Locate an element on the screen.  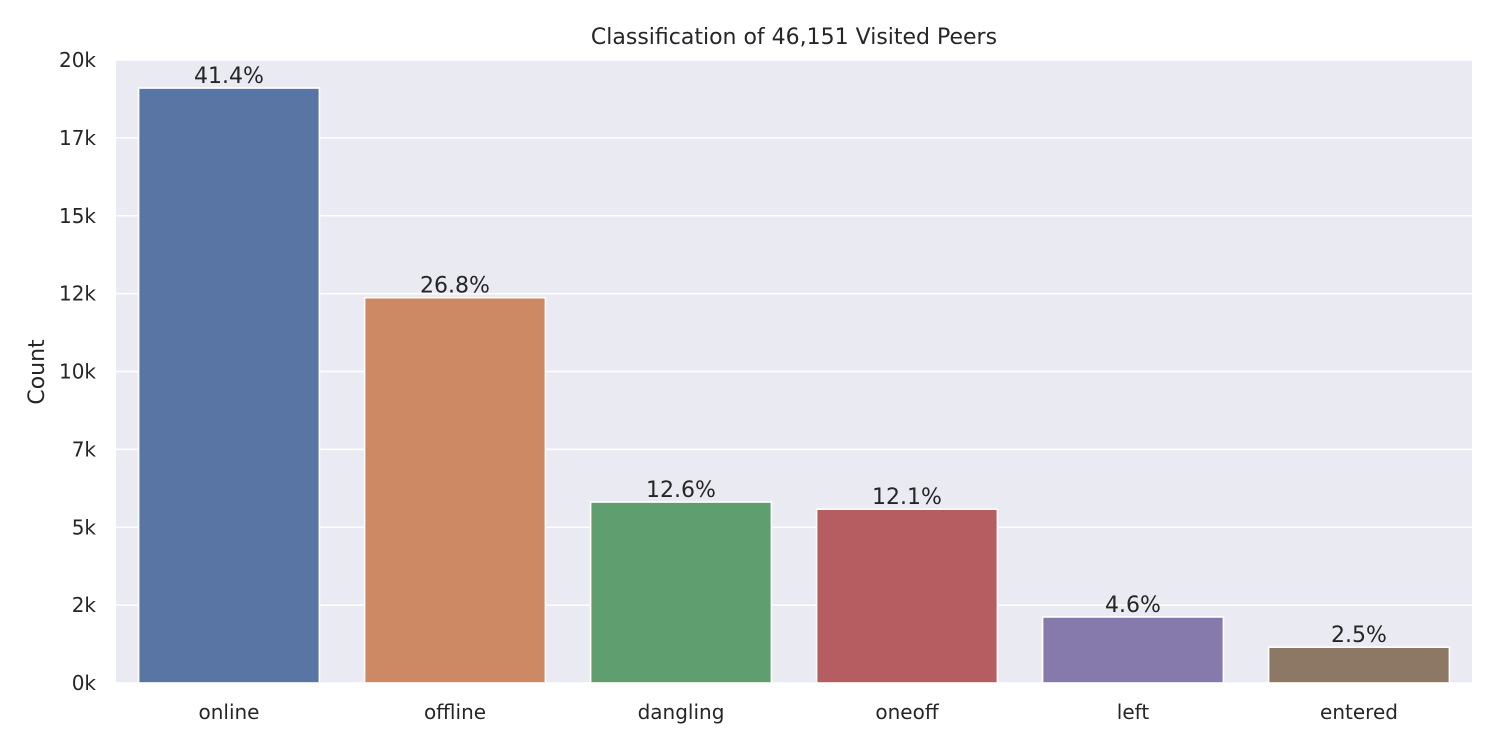
y-tick-label: 12k is located at coordinates (77, 294).